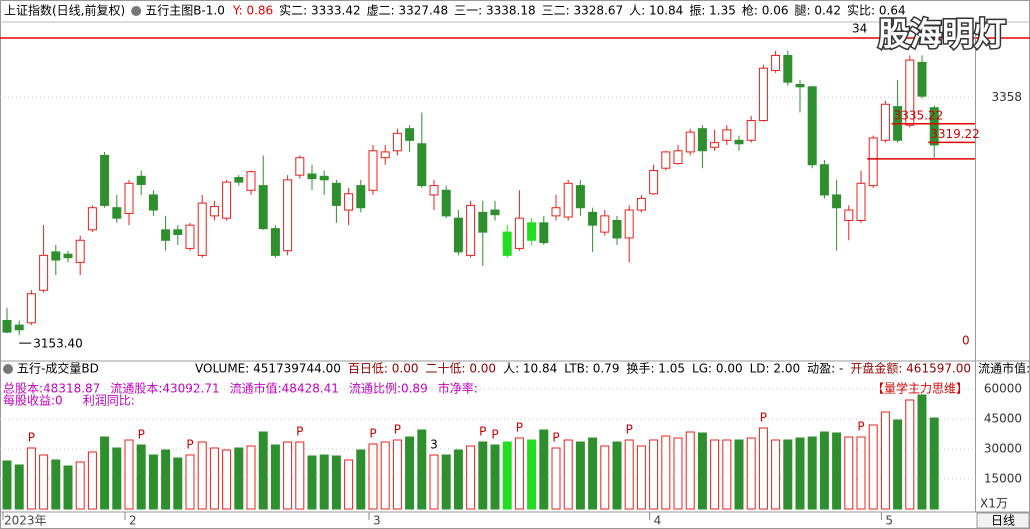 The height and width of the screenshot is (529, 1030). Describe the element at coordinates (910, 368) in the screenshot. I see `readout: 开盘金额: 461597.00` at that location.